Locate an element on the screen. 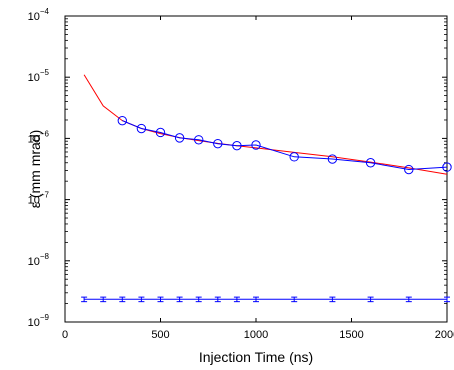 This screenshot has width=454, height=370. x-tick-label: 1500 is located at coordinates (351, 335).